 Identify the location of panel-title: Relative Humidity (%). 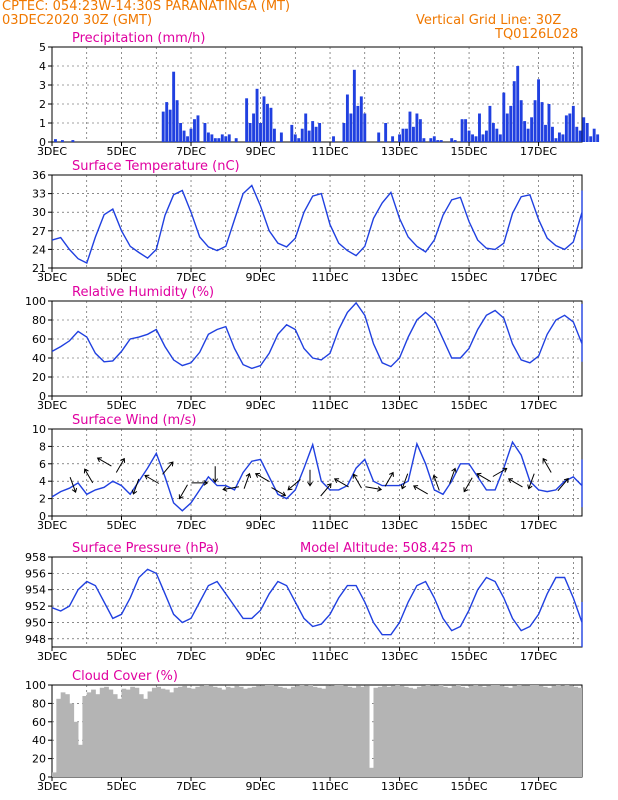
(143, 292).